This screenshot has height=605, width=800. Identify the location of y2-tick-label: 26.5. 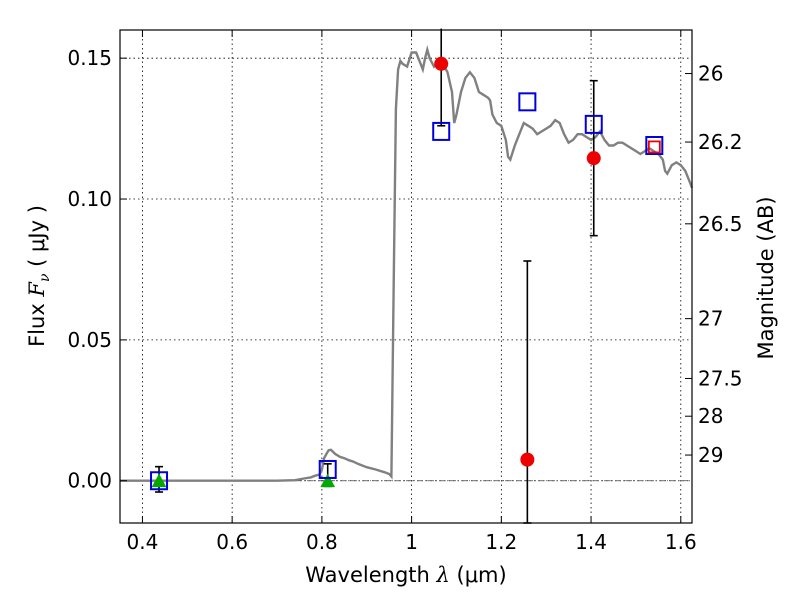
(720, 224).